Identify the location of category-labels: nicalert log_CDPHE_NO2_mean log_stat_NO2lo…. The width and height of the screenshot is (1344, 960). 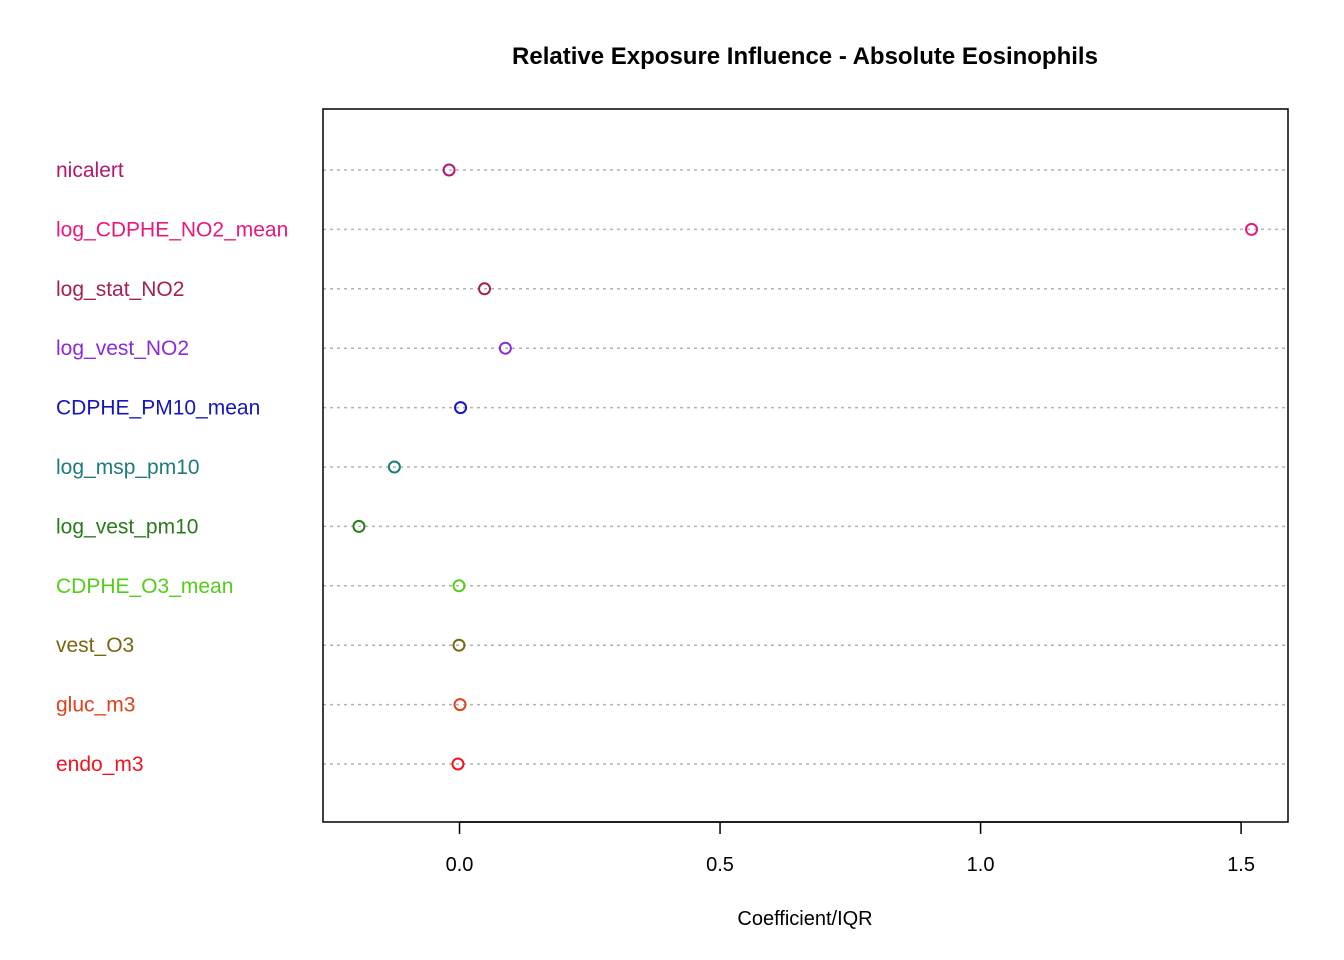
(172, 467).